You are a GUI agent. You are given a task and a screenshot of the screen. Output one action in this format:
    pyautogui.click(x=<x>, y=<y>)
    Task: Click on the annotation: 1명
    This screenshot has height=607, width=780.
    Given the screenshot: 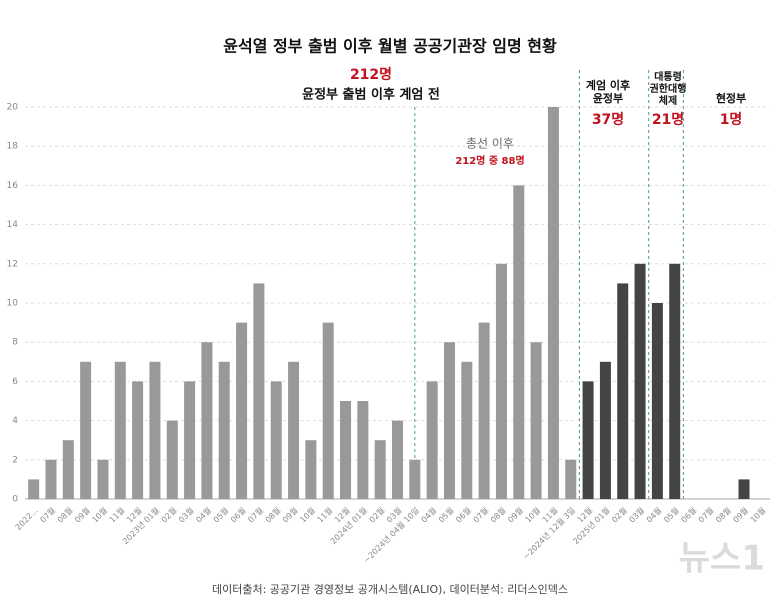 What is the action you would take?
    pyautogui.click(x=731, y=119)
    